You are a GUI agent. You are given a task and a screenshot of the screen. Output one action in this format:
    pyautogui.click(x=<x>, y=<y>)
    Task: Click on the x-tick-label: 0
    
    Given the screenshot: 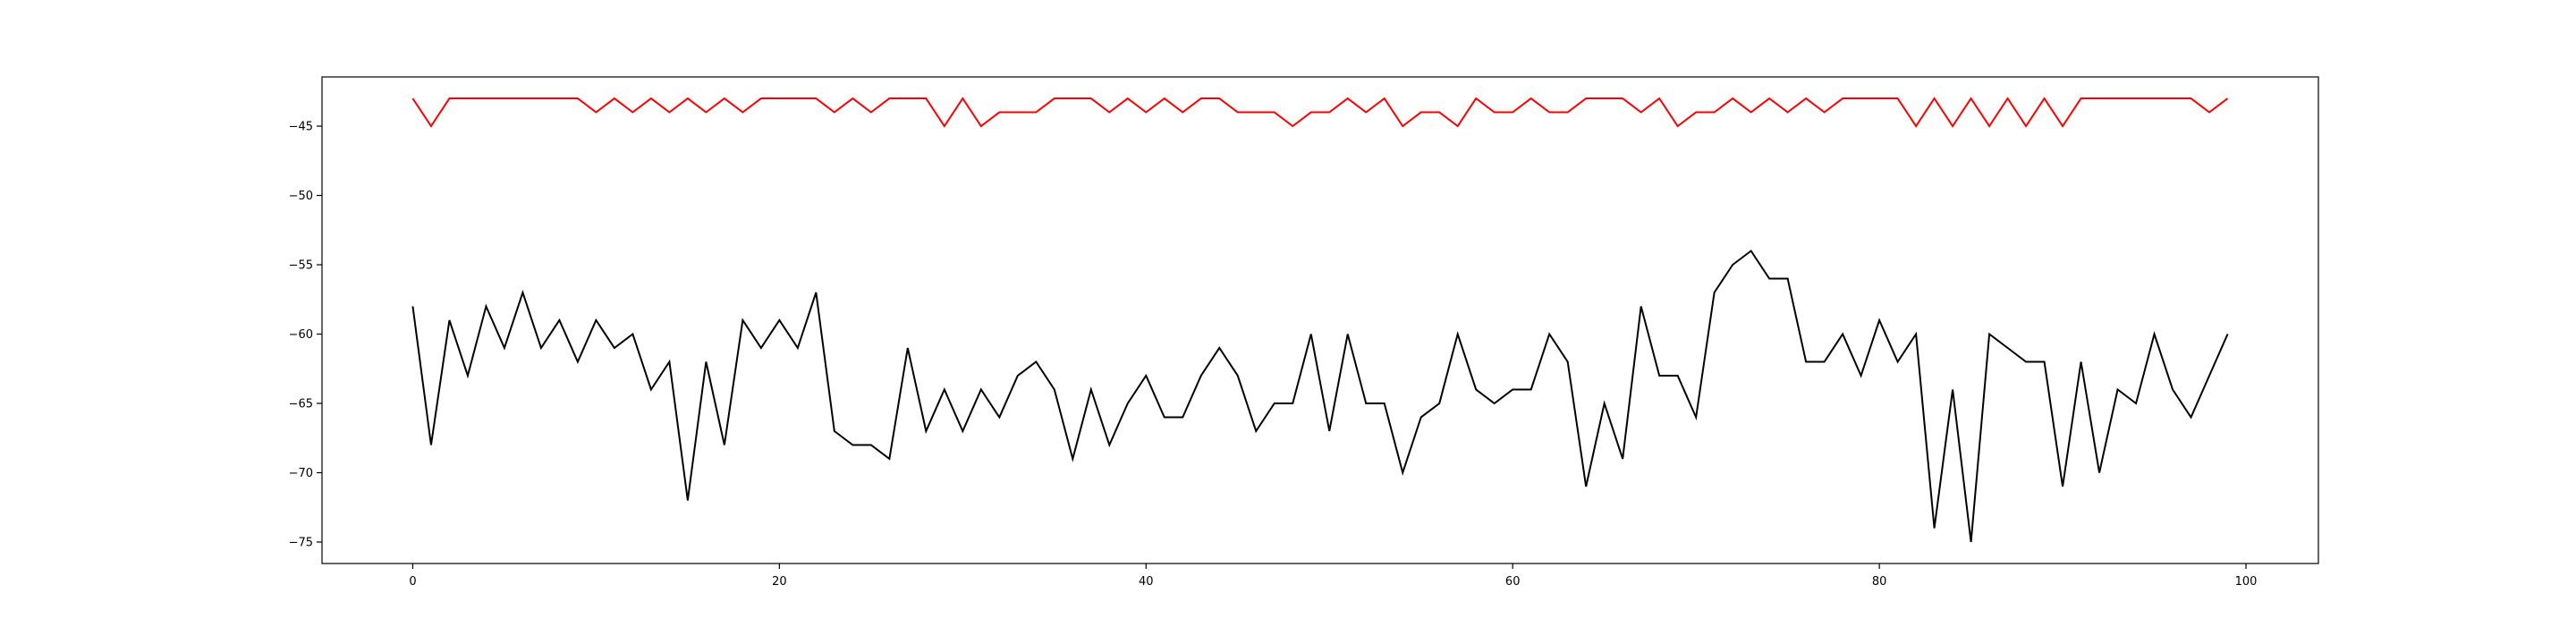 What is the action you would take?
    pyautogui.click(x=412, y=582)
    